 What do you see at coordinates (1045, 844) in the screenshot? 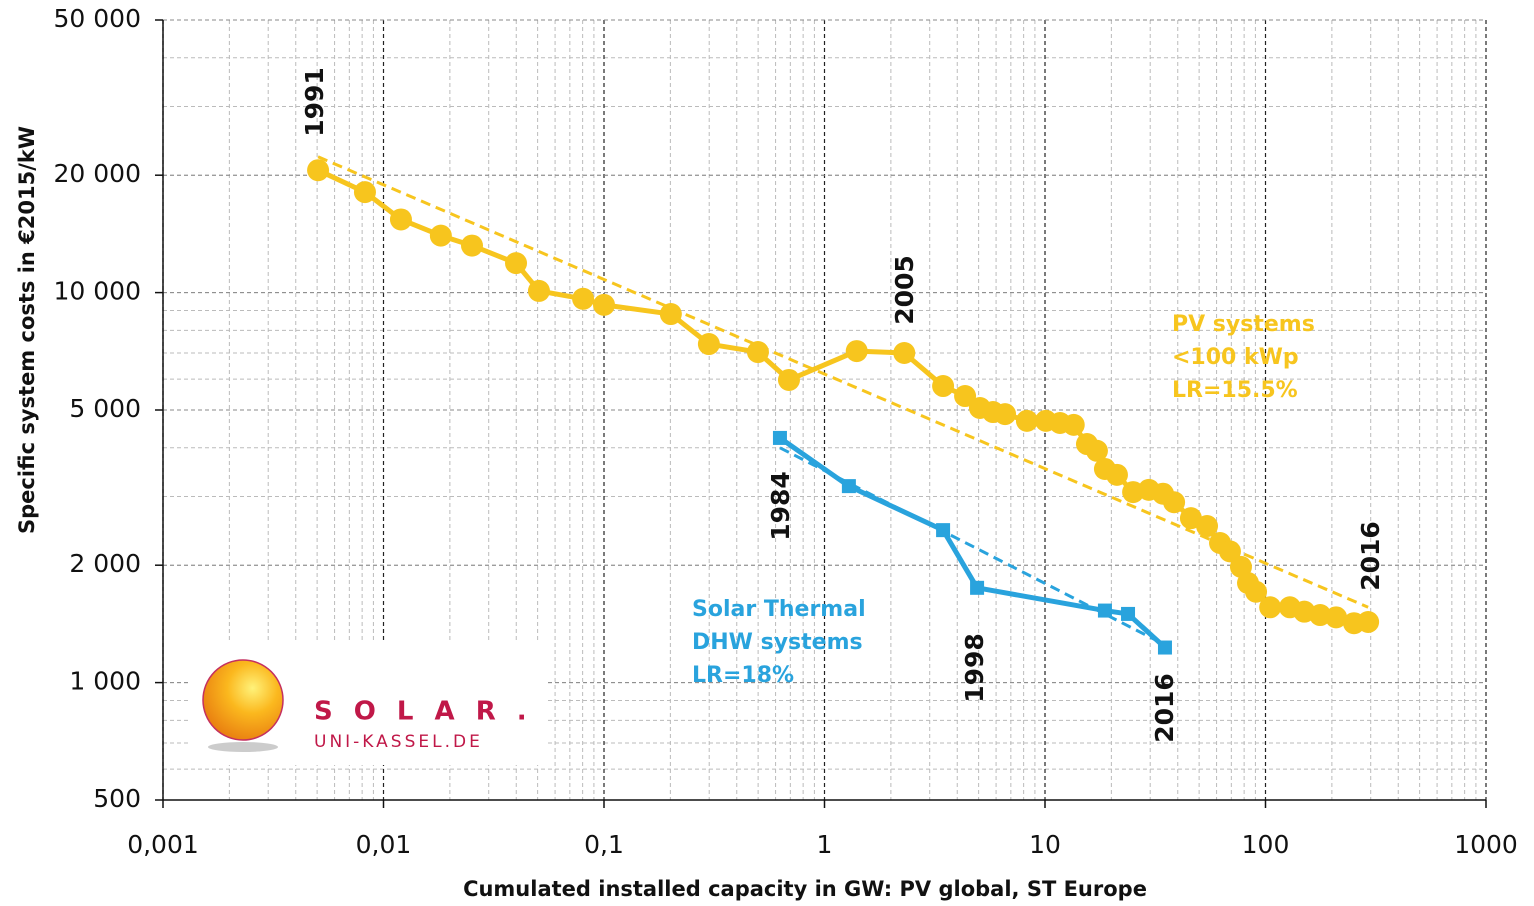
I see `x-tick-label: 10` at bounding box center [1045, 844].